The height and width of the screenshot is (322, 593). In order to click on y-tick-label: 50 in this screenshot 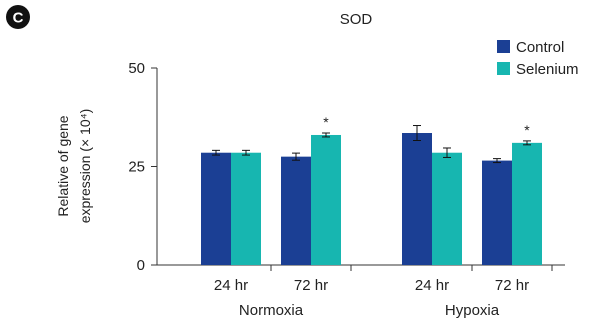, I will do `click(136, 68)`.